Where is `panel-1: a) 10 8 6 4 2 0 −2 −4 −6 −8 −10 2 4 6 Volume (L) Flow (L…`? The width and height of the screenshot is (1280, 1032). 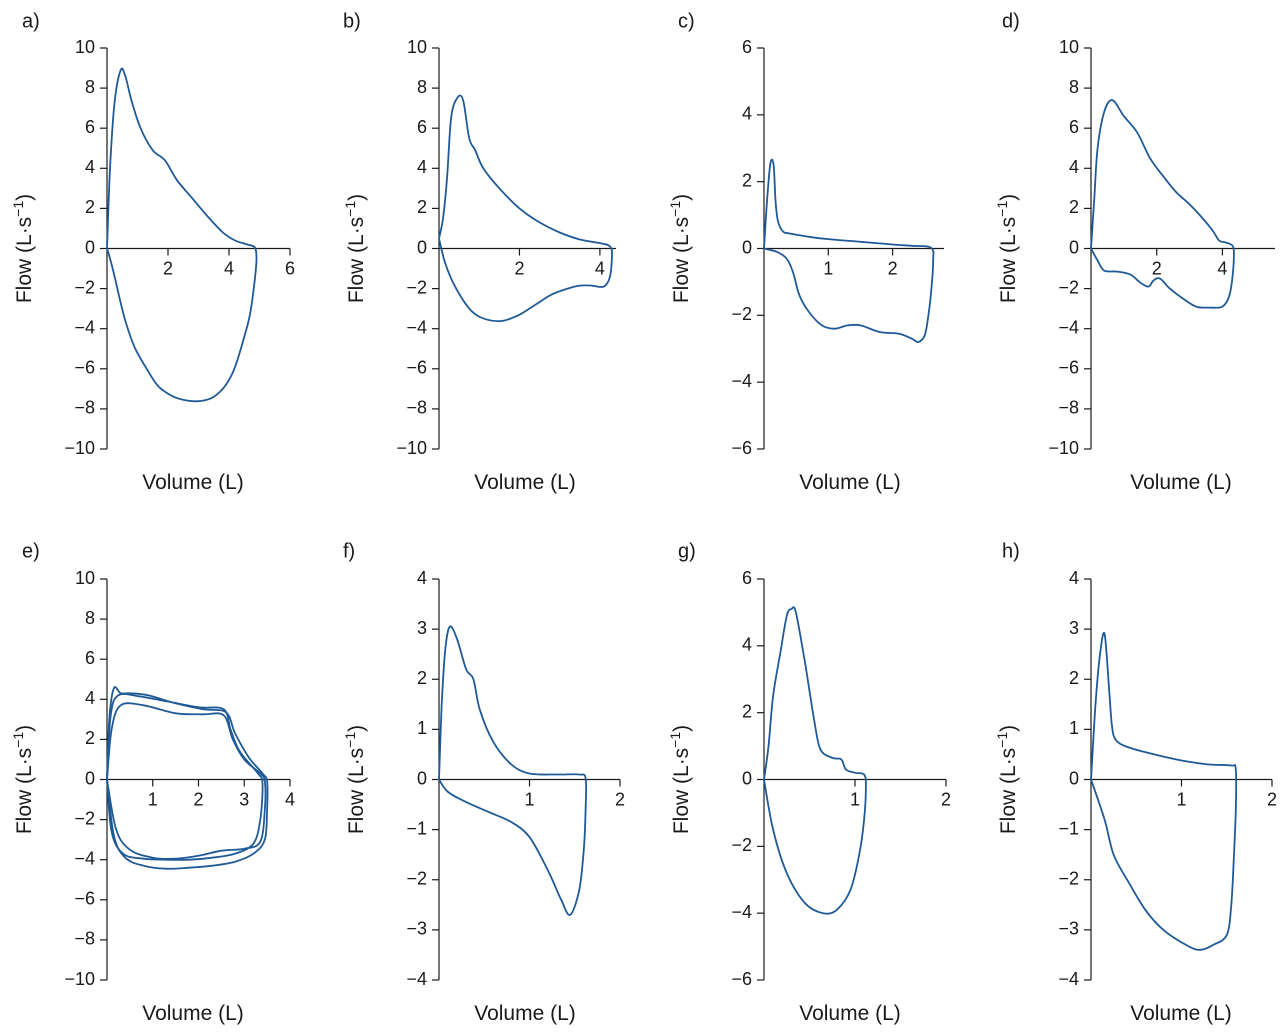
panel-1: a) 10 8 6 4 2 0 −2 −4 −6 −8 −10 2 4 6 Volume (L) Flow (L… is located at coordinates (152, 252).